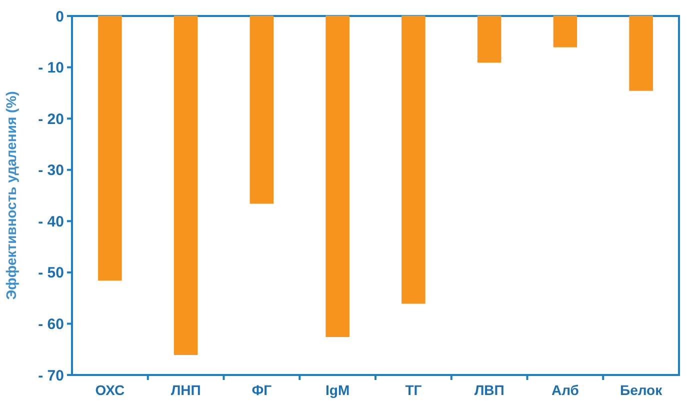 The width and height of the screenshot is (693, 405). What do you see at coordinates (413, 390) in the screenshot?
I see `x-tick-label: ТГ` at bounding box center [413, 390].